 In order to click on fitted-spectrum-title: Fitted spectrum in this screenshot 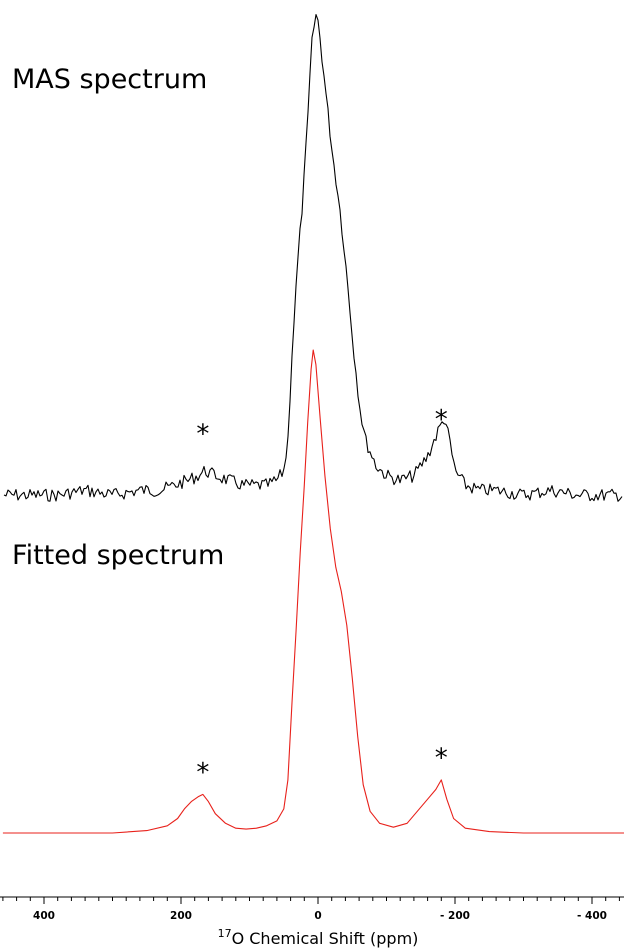, I will do `click(118, 555)`.